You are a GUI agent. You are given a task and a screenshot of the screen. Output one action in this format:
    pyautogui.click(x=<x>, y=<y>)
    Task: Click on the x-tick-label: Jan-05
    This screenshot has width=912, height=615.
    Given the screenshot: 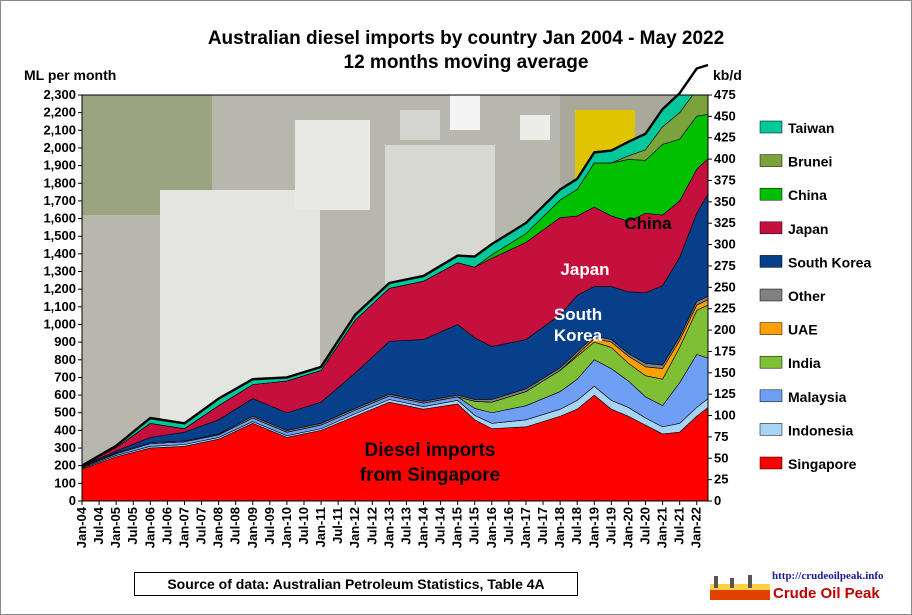 What is the action you would take?
    pyautogui.click(x=115, y=527)
    